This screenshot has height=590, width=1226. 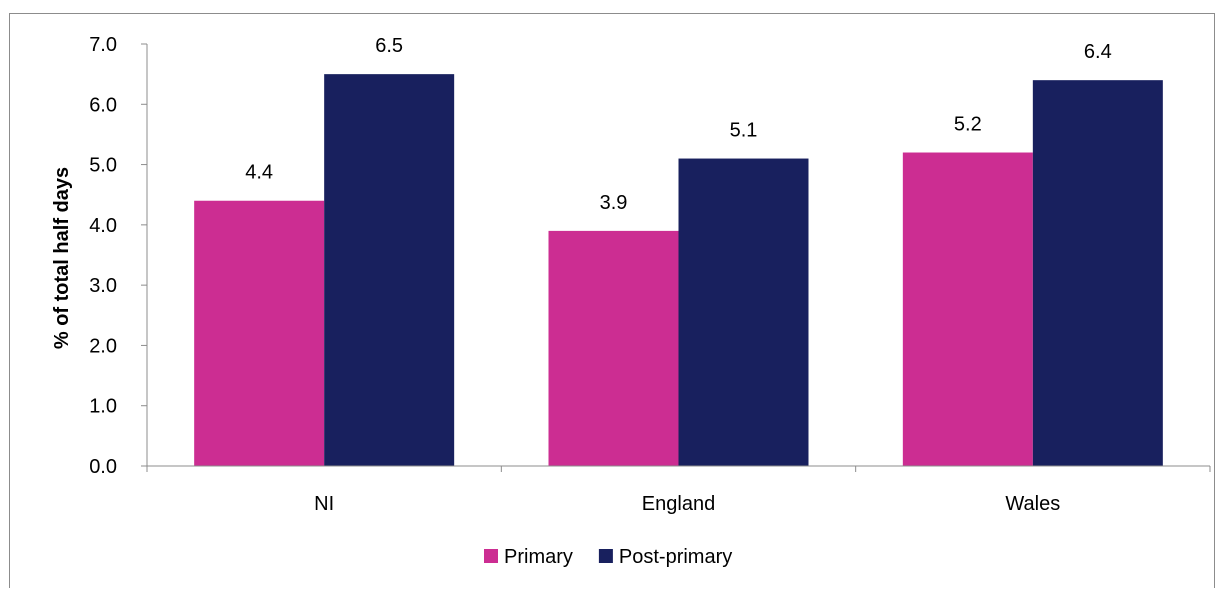 I want to click on x-category-label: Wales, so click(x=1032, y=504).